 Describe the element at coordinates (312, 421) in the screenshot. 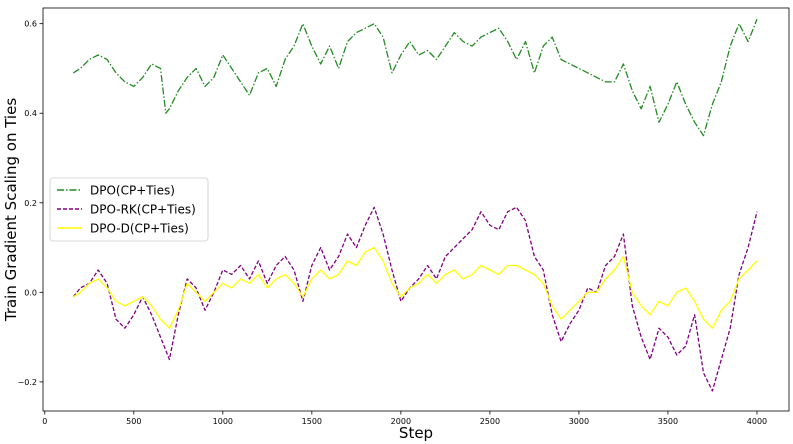

I see `x-tick-label: 1500` at that location.